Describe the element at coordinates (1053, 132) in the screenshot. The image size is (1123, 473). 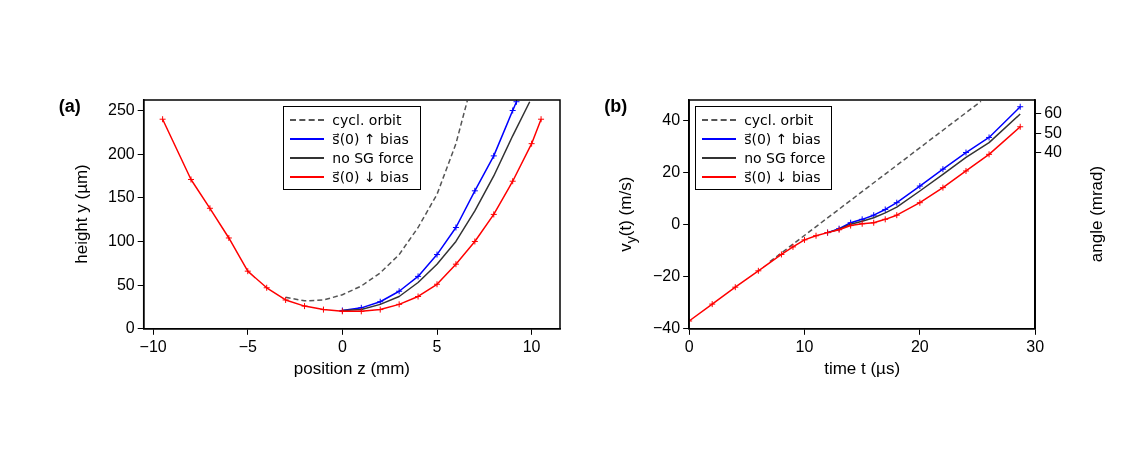
I see `y2-tick-label: 50` at that location.